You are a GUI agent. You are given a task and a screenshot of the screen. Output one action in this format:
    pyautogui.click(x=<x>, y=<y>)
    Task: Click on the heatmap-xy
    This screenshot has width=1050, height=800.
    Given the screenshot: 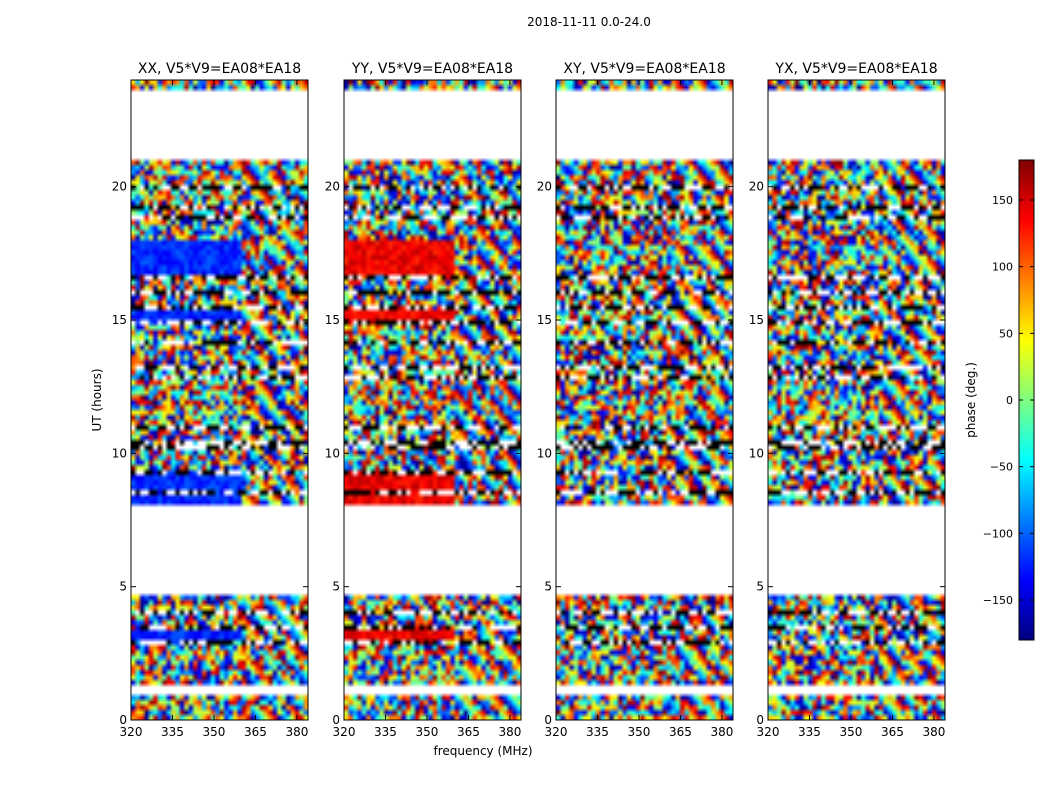 What is the action you would take?
    pyautogui.click(x=644, y=400)
    